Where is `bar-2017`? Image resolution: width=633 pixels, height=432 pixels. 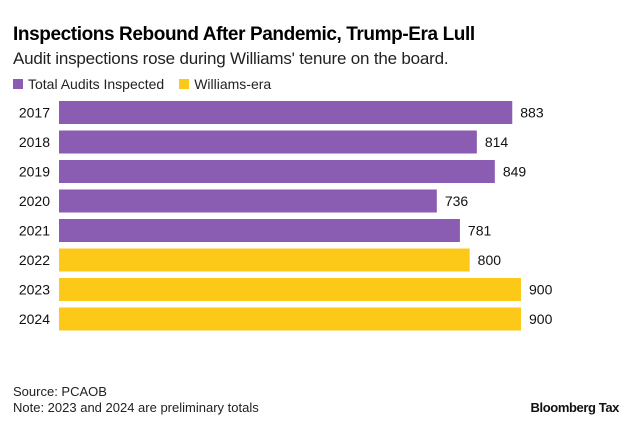
bar-2017 is located at coordinates (286, 112).